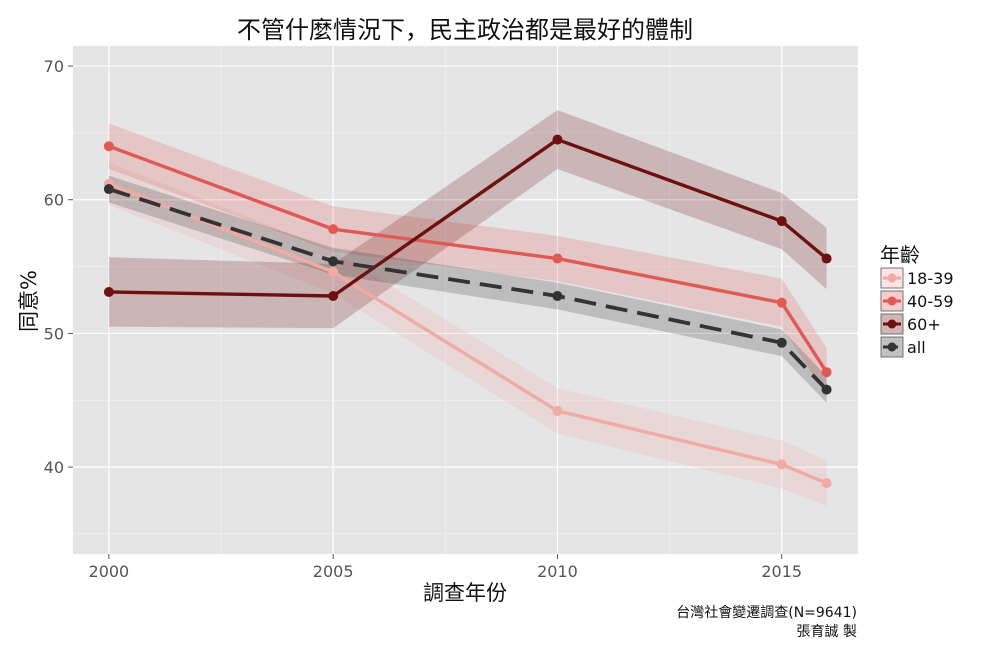 Image resolution: width=986 pixels, height=652 pixels. Describe the element at coordinates (54, 333) in the screenshot. I see `y-tick-label: 50` at that location.